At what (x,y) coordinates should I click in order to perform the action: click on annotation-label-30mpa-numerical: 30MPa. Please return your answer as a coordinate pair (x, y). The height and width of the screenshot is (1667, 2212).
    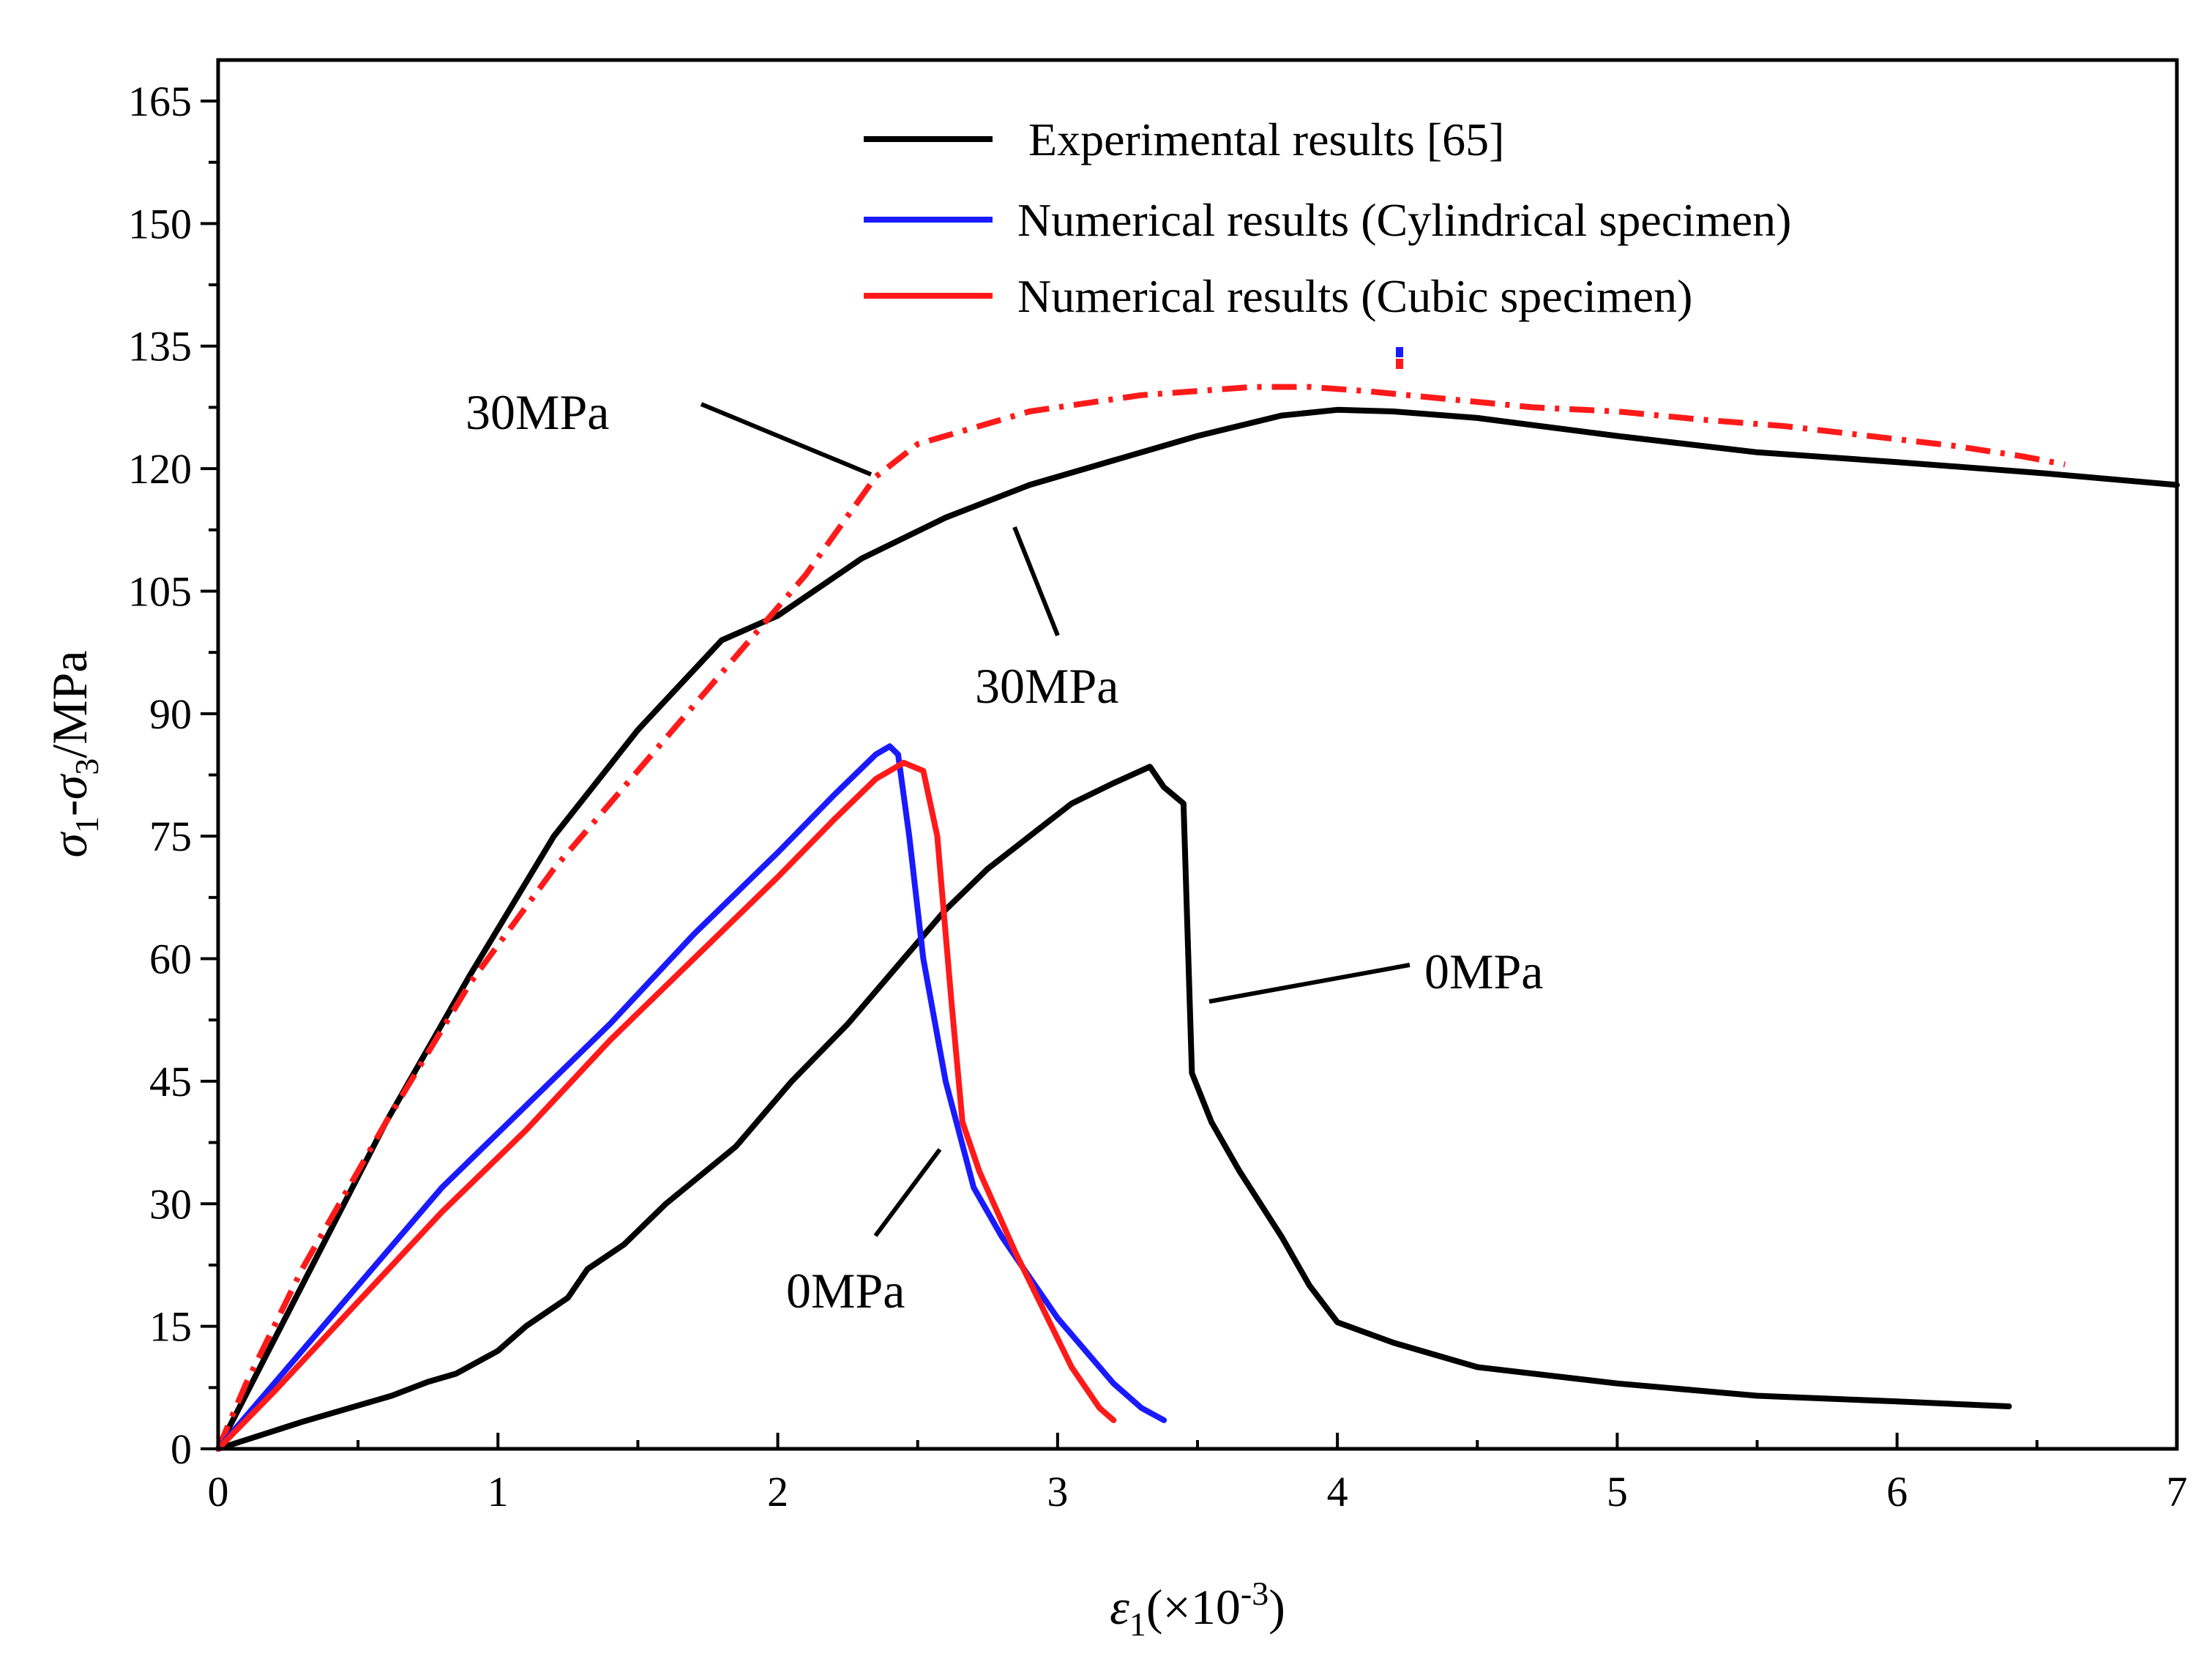
    Looking at the image, I should click on (537, 412).